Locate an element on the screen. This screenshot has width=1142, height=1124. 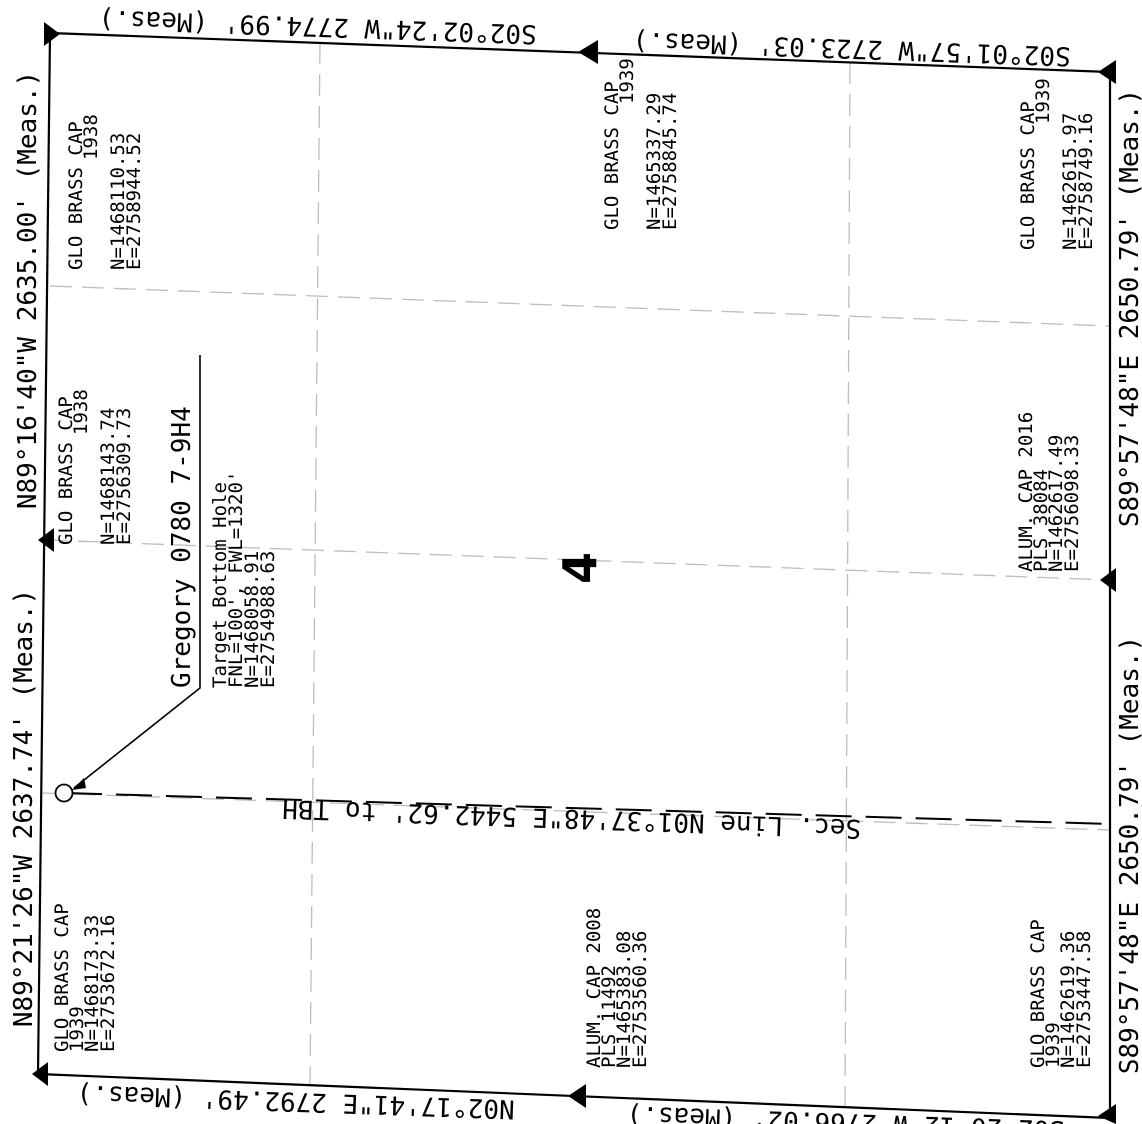
section-line-label: Sec. Line N01°37'48"E 5442.62' to TBH is located at coordinates (572, 818).